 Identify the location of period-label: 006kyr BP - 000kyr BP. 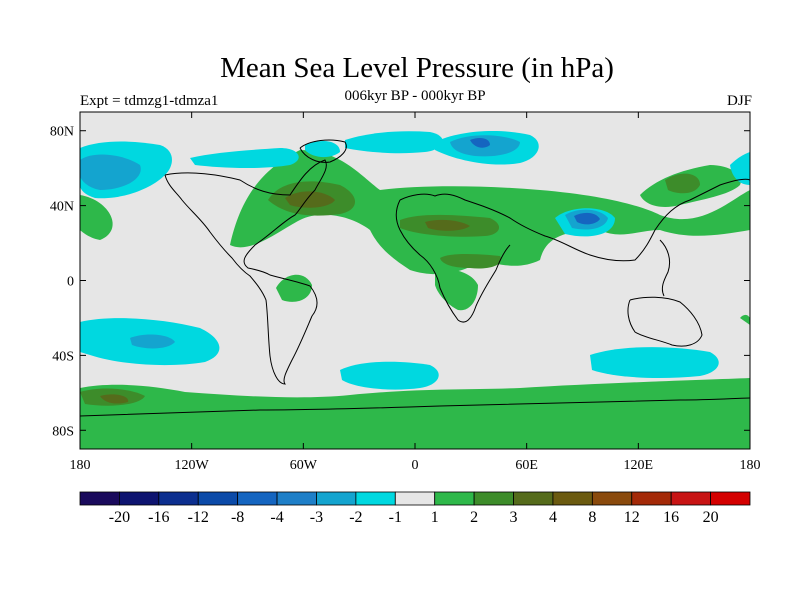
(415, 96).